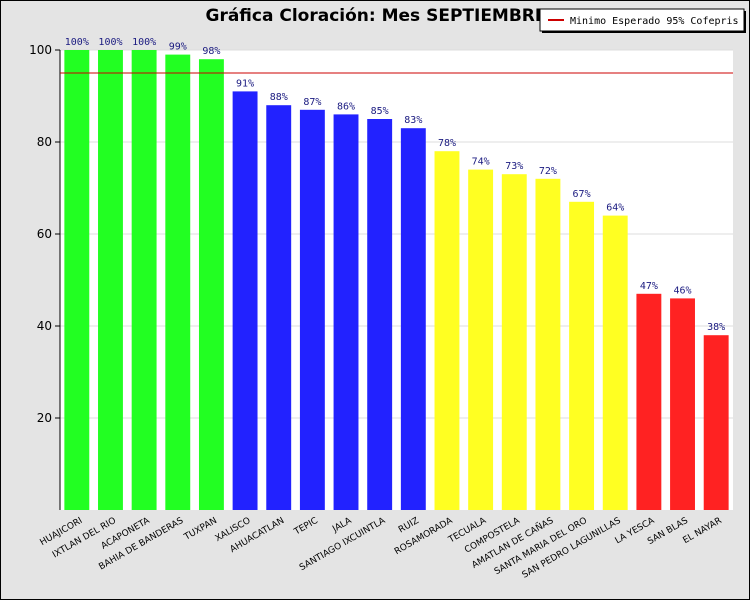 The width and height of the screenshot is (750, 600). What do you see at coordinates (654, 21) in the screenshot?
I see `legend-label: Minimo Esperado 95% Cofepris` at bounding box center [654, 21].